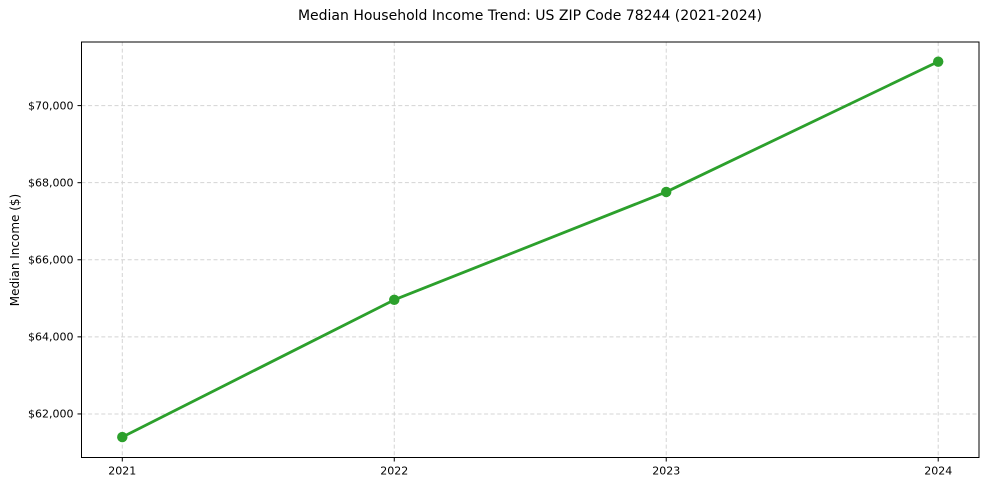  I want to click on data-point-2023, so click(666, 192).